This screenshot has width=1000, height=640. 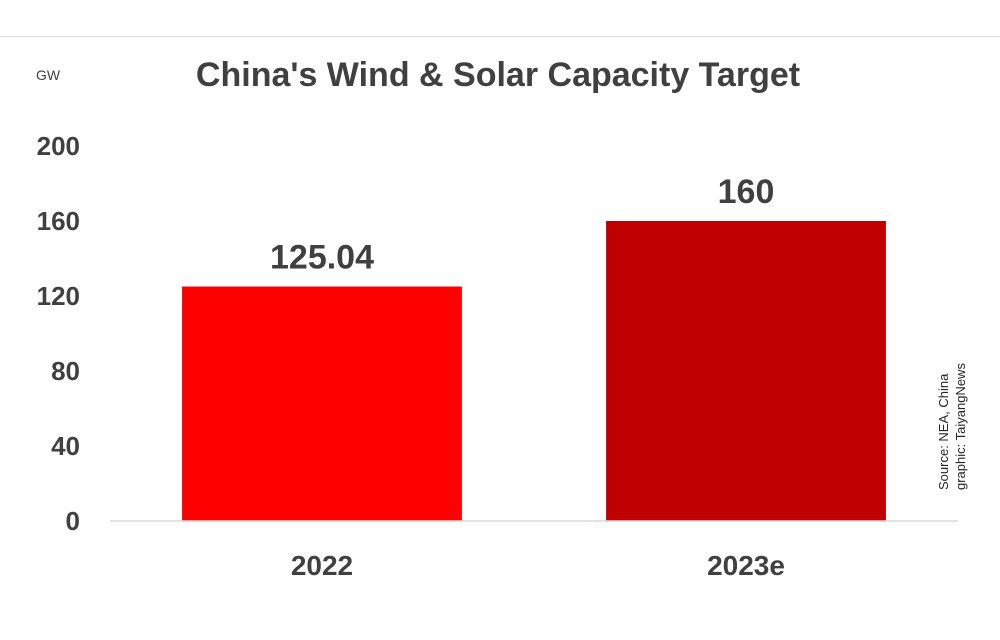 What do you see at coordinates (500, 36) in the screenshot?
I see `top-divider` at bounding box center [500, 36].